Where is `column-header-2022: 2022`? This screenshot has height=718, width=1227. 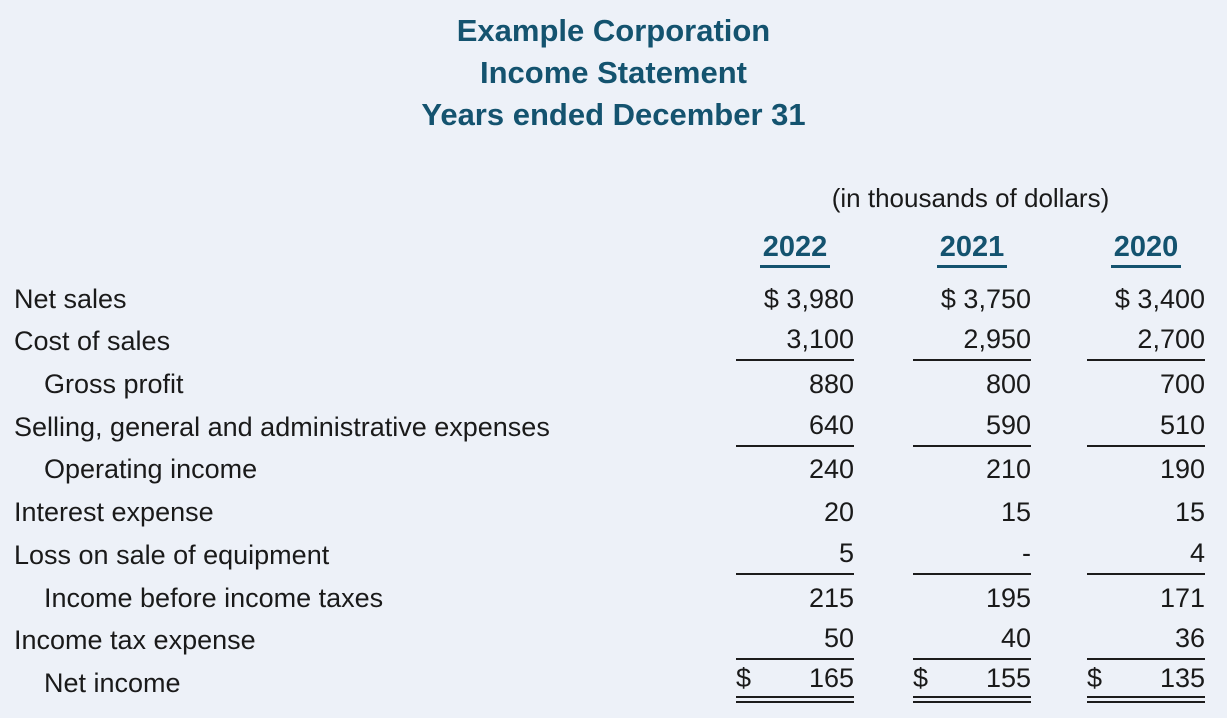
column-header-2022: 2022 is located at coordinates (795, 249).